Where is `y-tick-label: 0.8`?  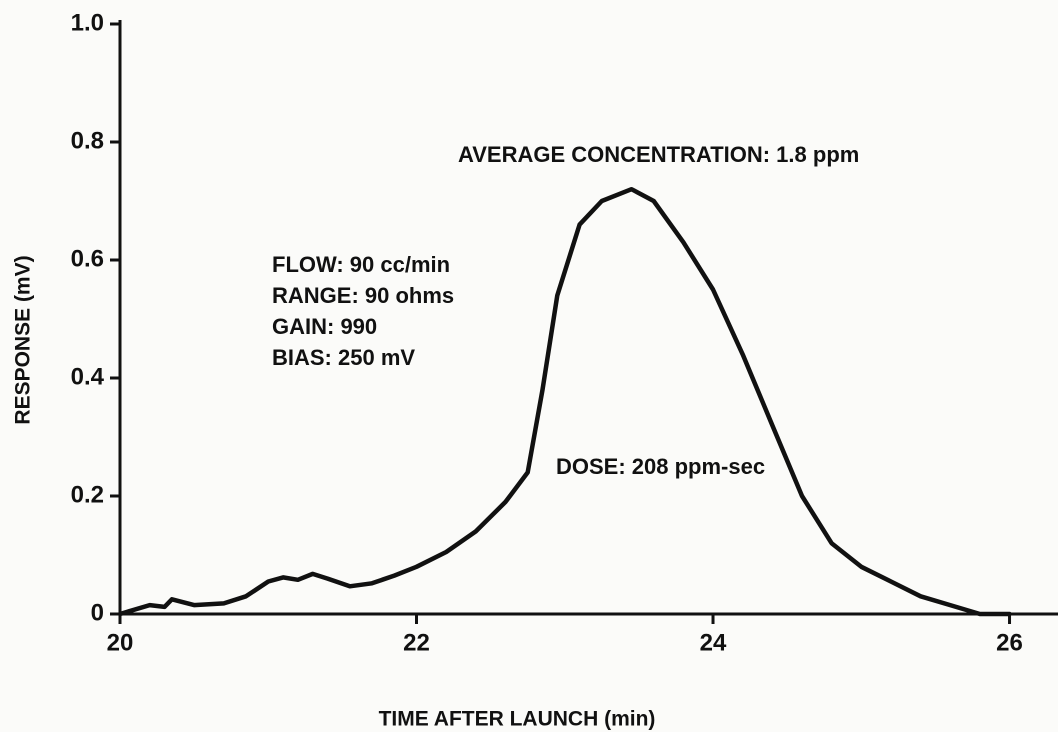
y-tick-label: 0.8 is located at coordinates (87, 140).